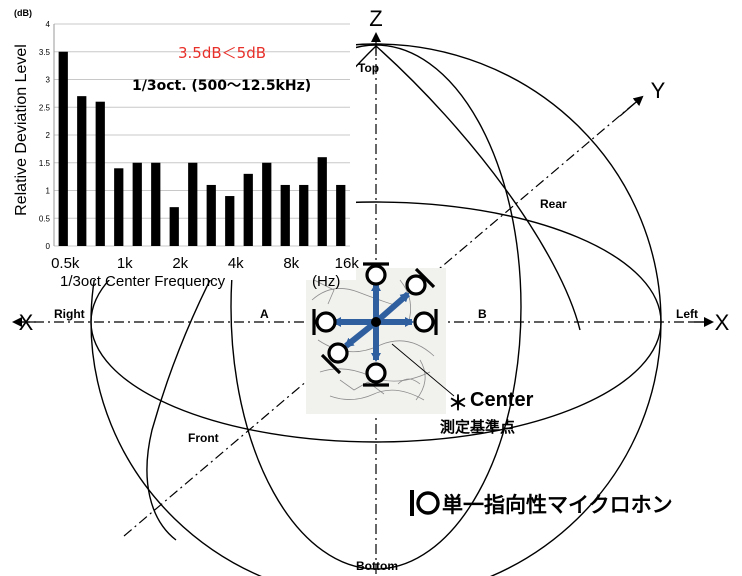 Image resolution: width=742 pixels, height=576 pixels. I want to click on center-mark: ＊, so click(458, 403).